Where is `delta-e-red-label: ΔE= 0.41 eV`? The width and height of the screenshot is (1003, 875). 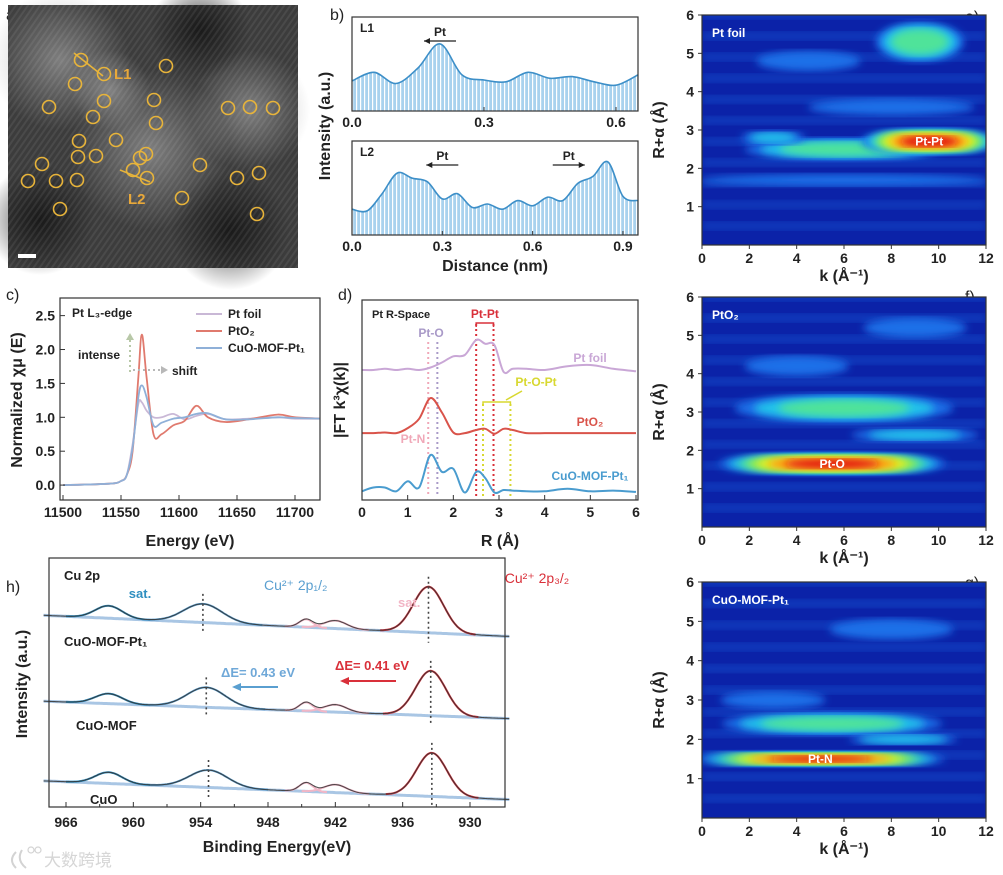 delta-e-red-label: ΔE= 0.41 eV is located at coordinates (372, 665).